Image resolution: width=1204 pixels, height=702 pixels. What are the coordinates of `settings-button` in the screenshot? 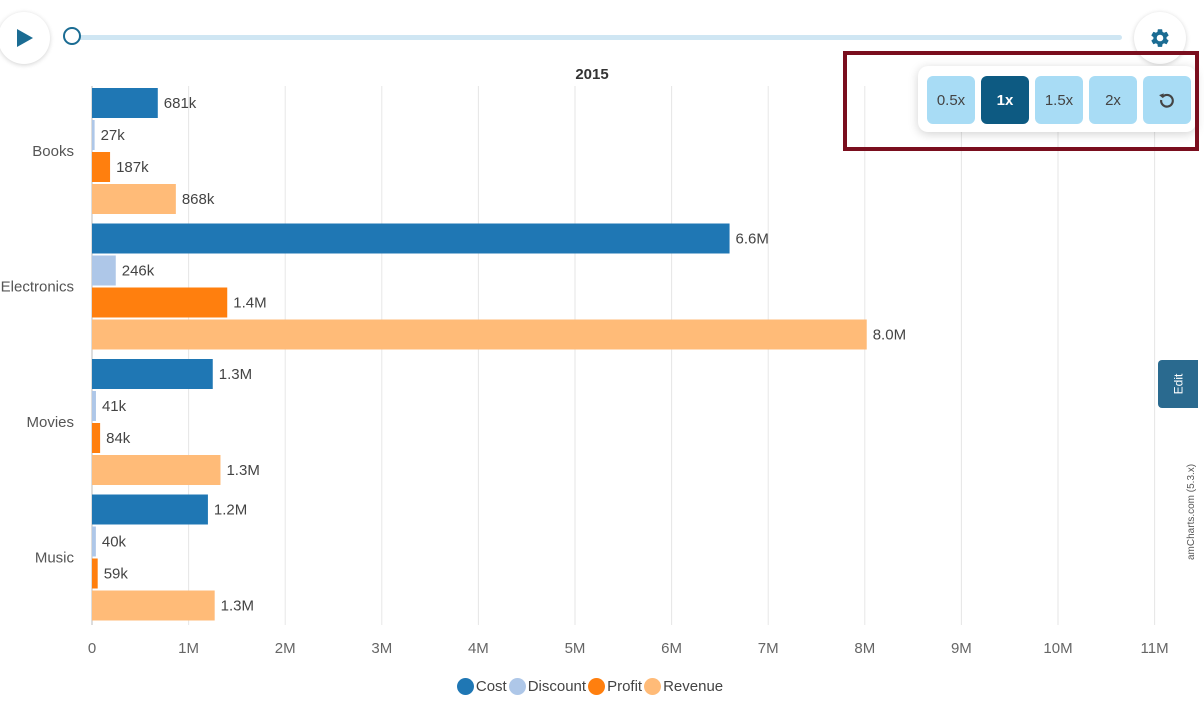 It's located at (1160, 38).